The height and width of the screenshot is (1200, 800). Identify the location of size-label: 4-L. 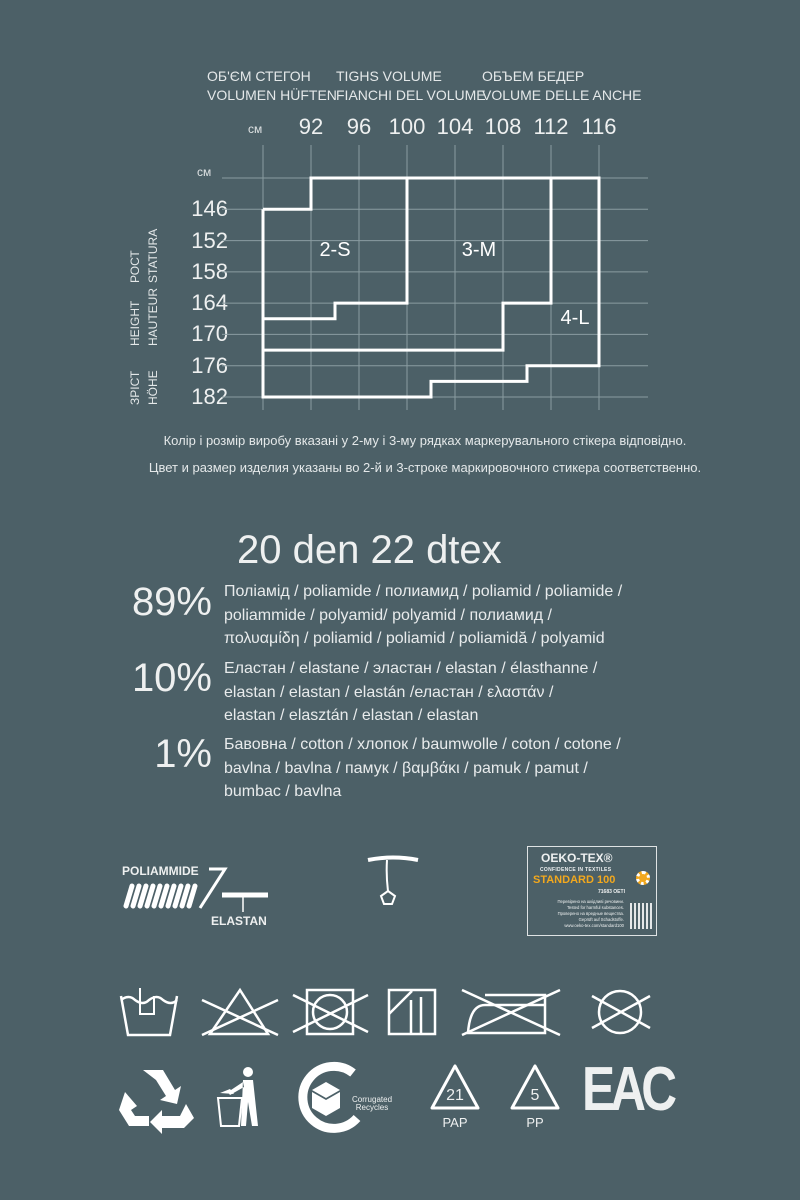
(575, 318).